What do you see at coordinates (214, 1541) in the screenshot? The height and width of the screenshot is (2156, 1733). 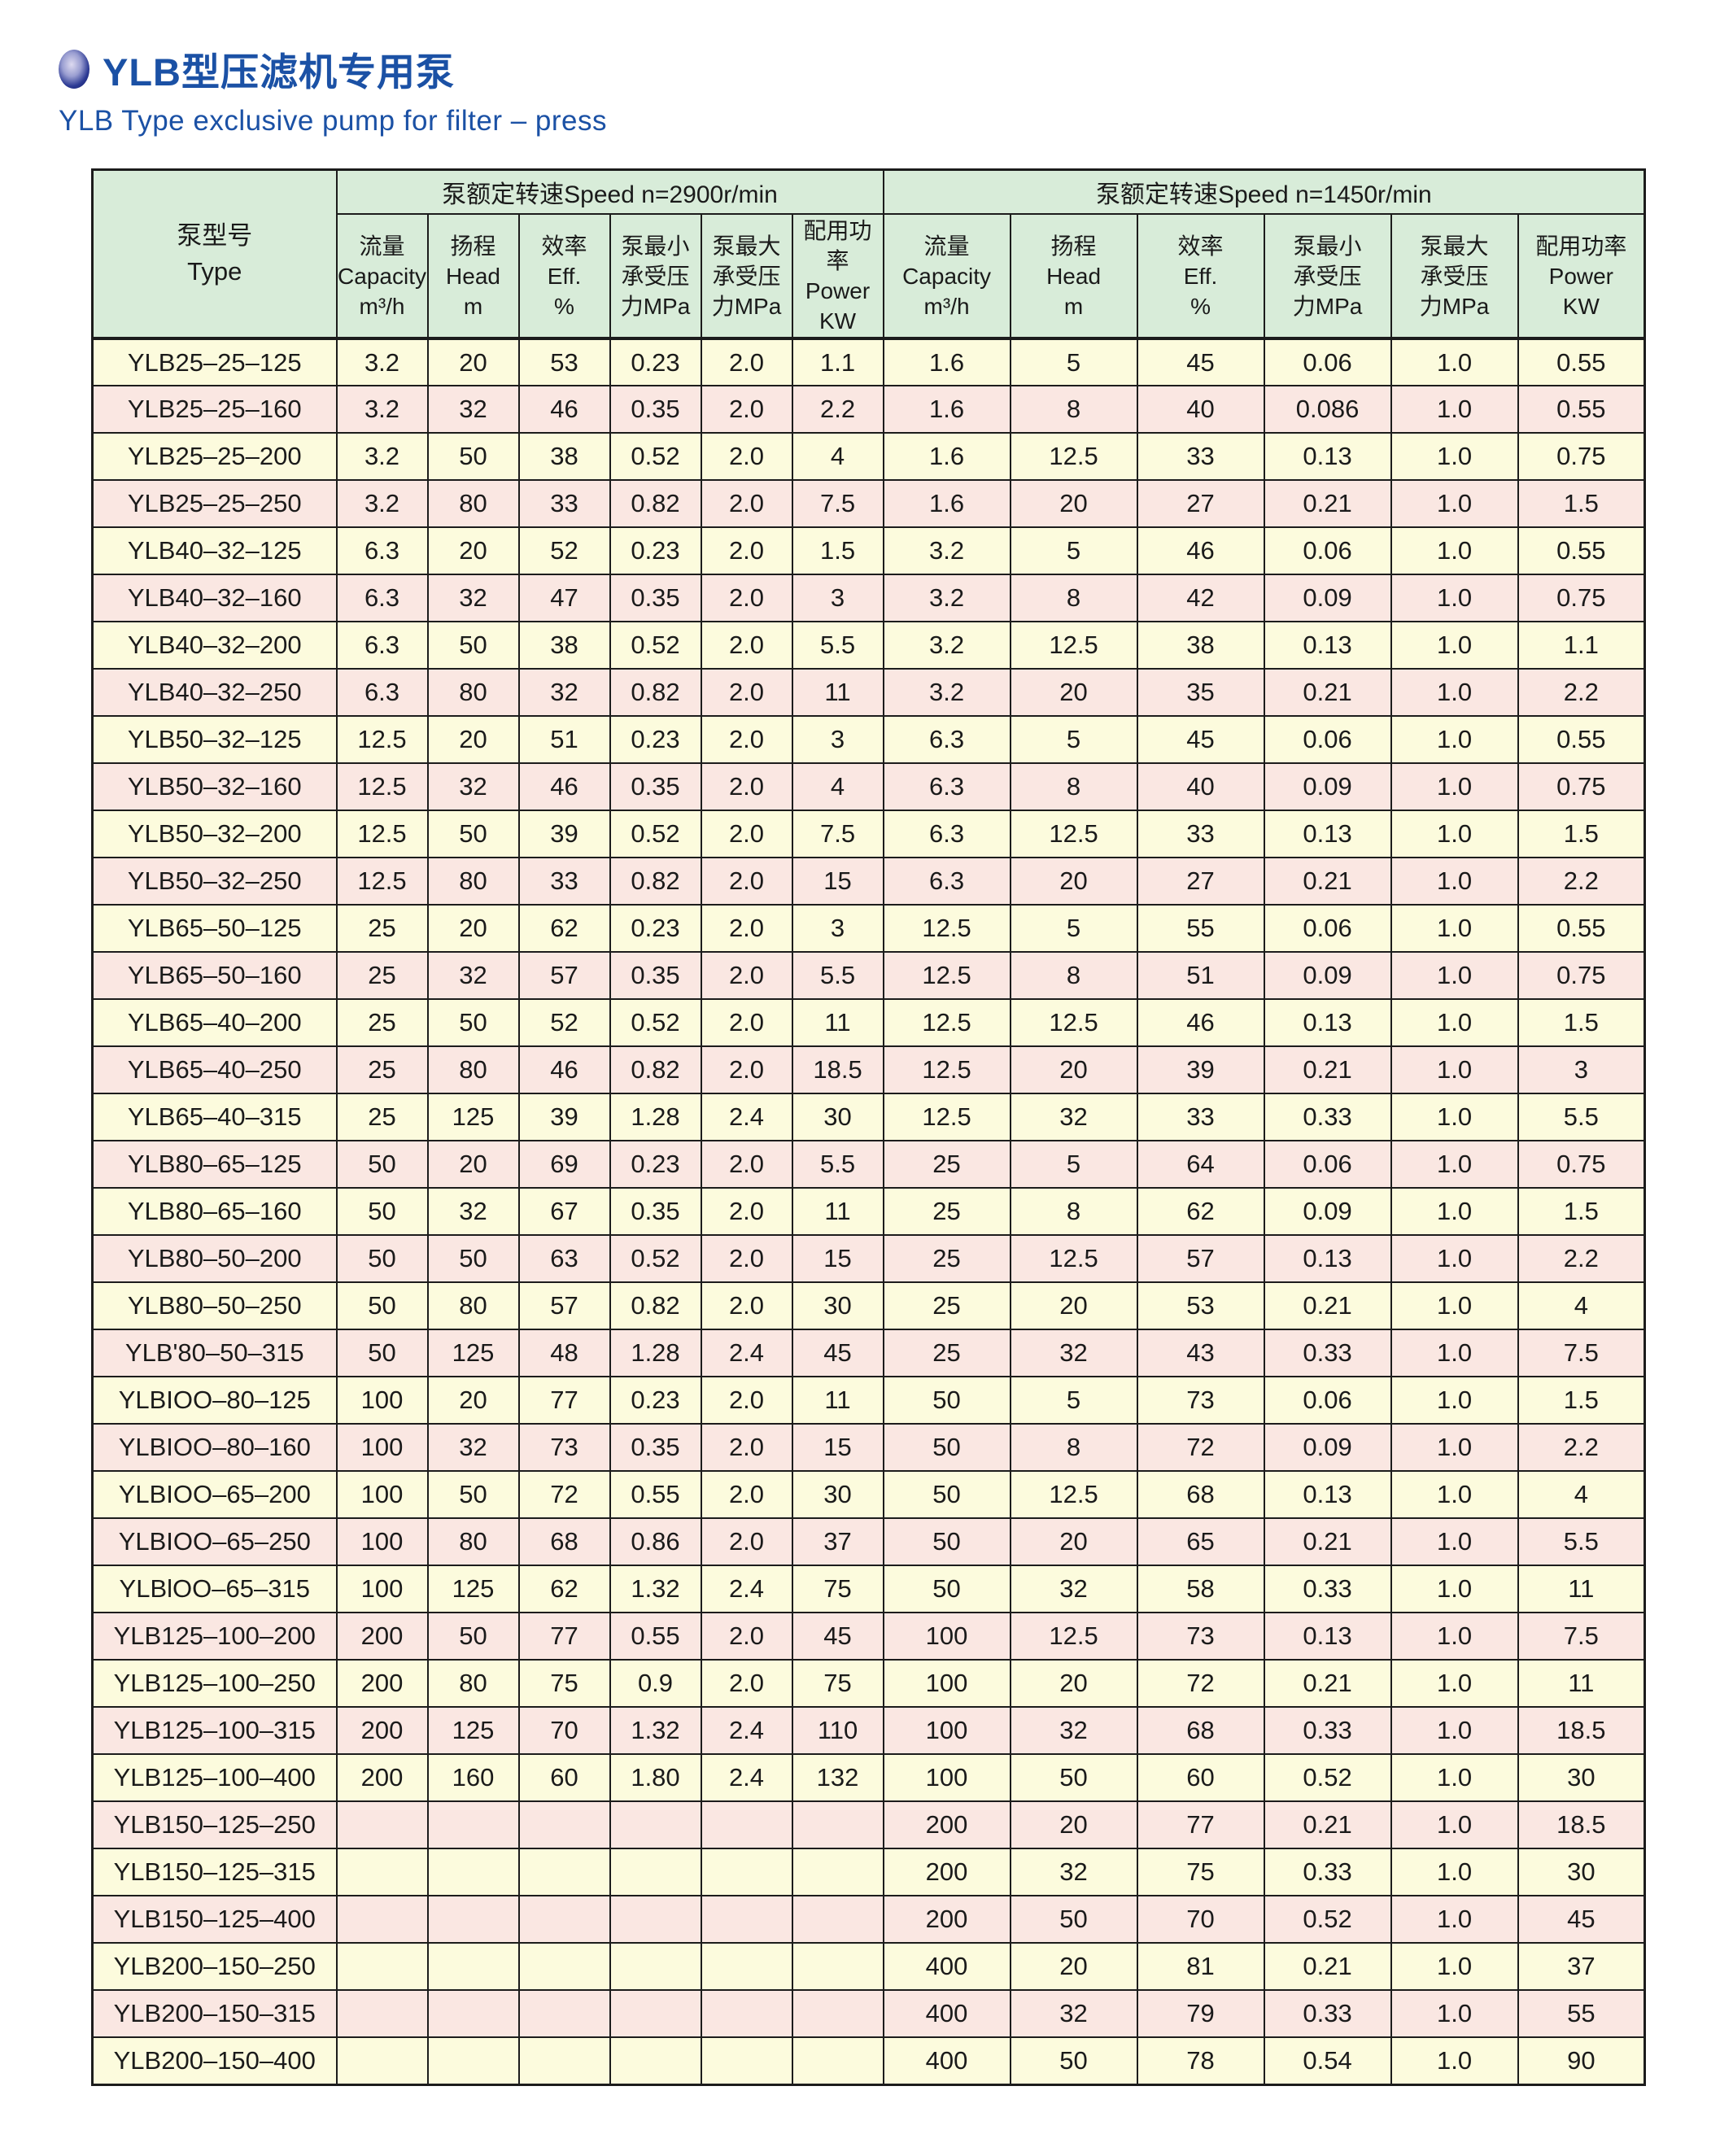 I see `pump-type-cell: YLBIOO–65–250` at bounding box center [214, 1541].